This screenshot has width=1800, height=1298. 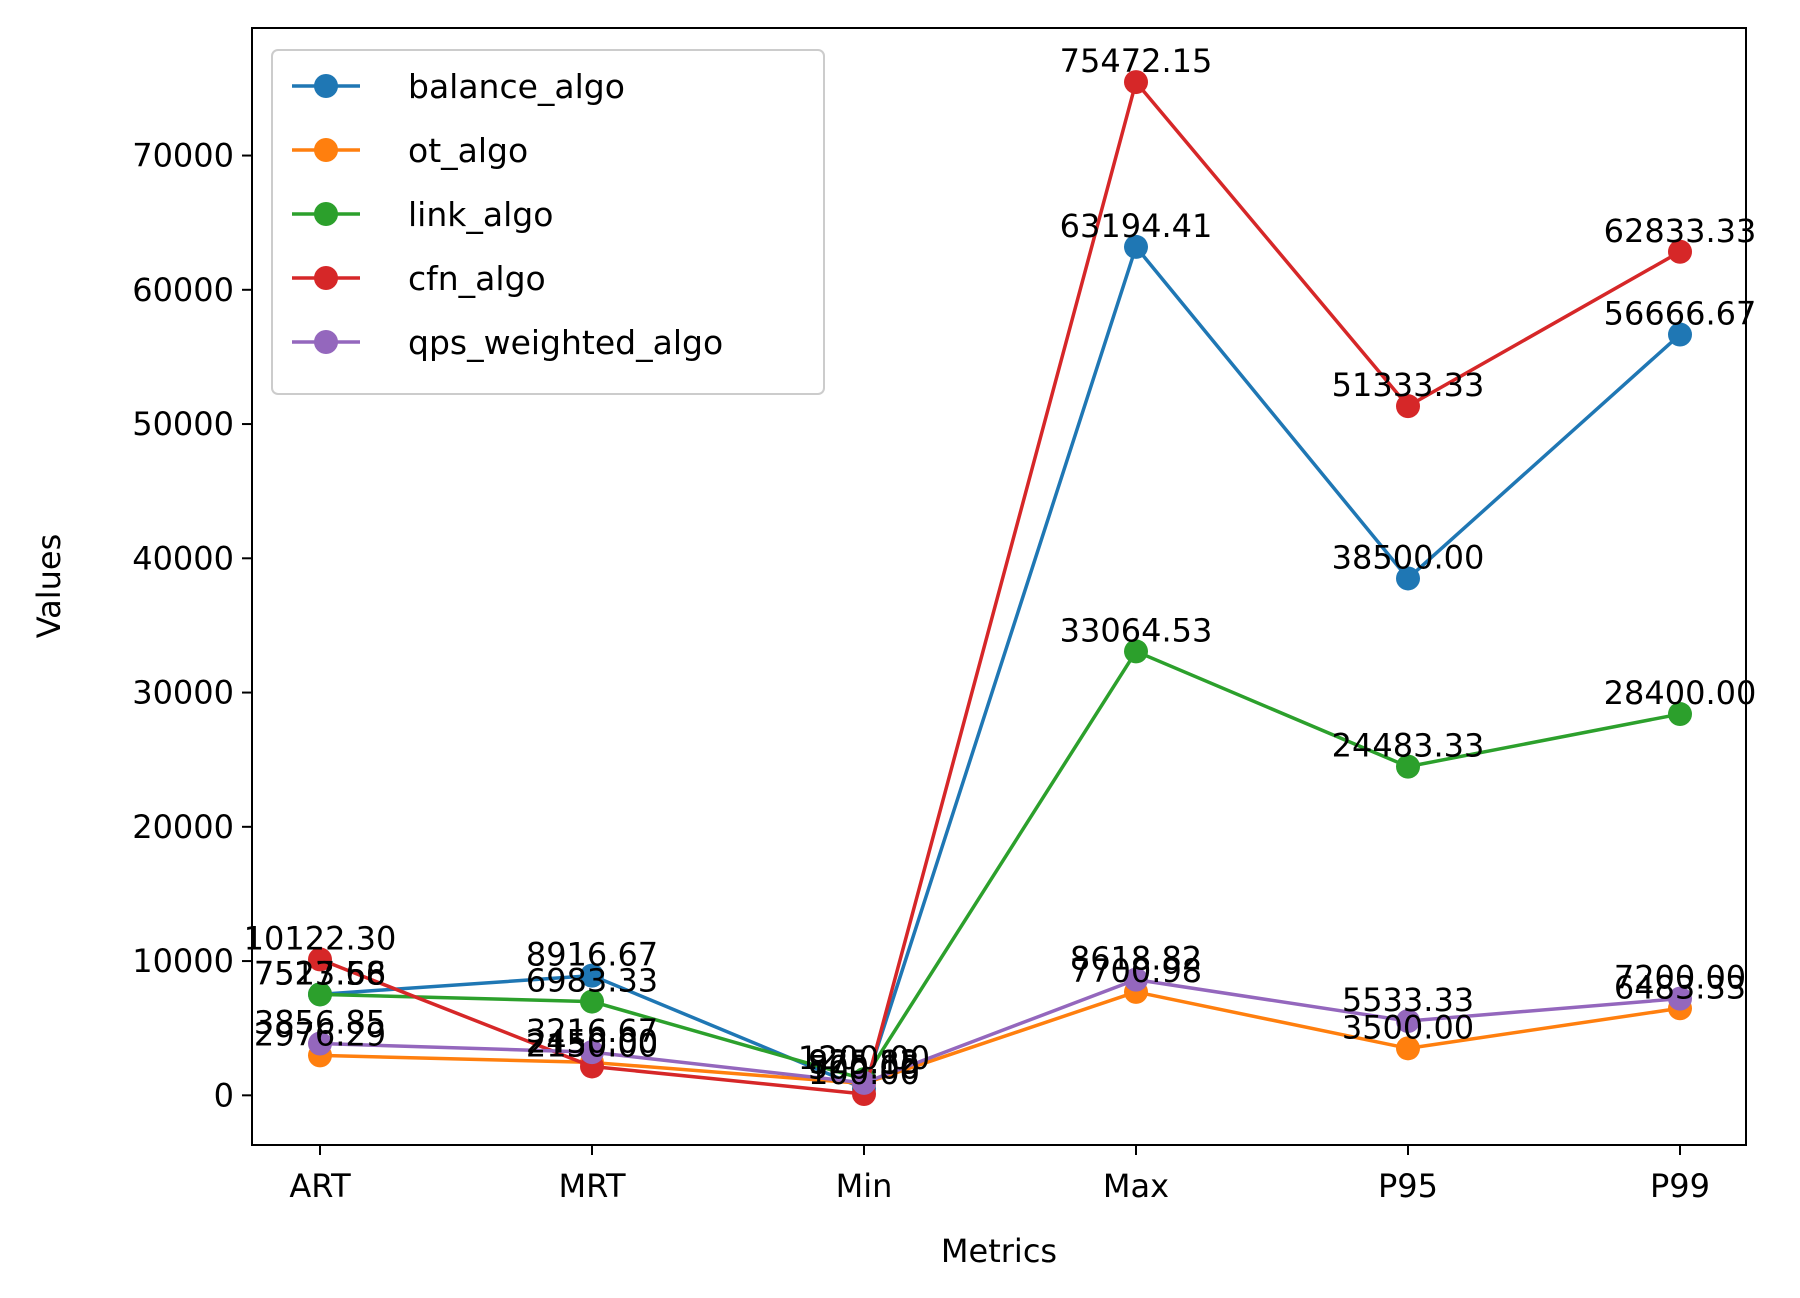 I want to click on data-label-qps_weighted_algo: 925.12, so click(x=864, y=1062).